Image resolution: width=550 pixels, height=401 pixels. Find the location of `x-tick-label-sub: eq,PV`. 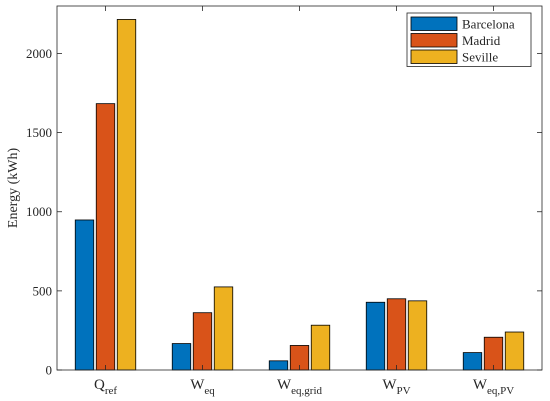

x-tick-label-sub: eq,PV is located at coordinates (500, 391).